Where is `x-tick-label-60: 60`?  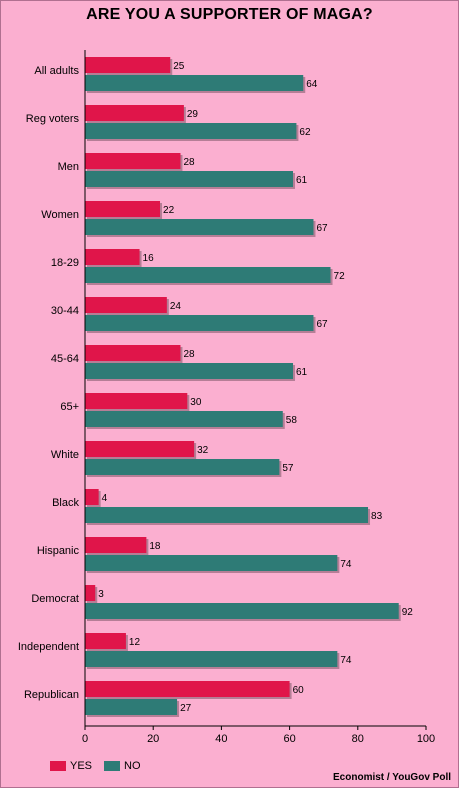
x-tick-label-60: 60 is located at coordinates (289, 739).